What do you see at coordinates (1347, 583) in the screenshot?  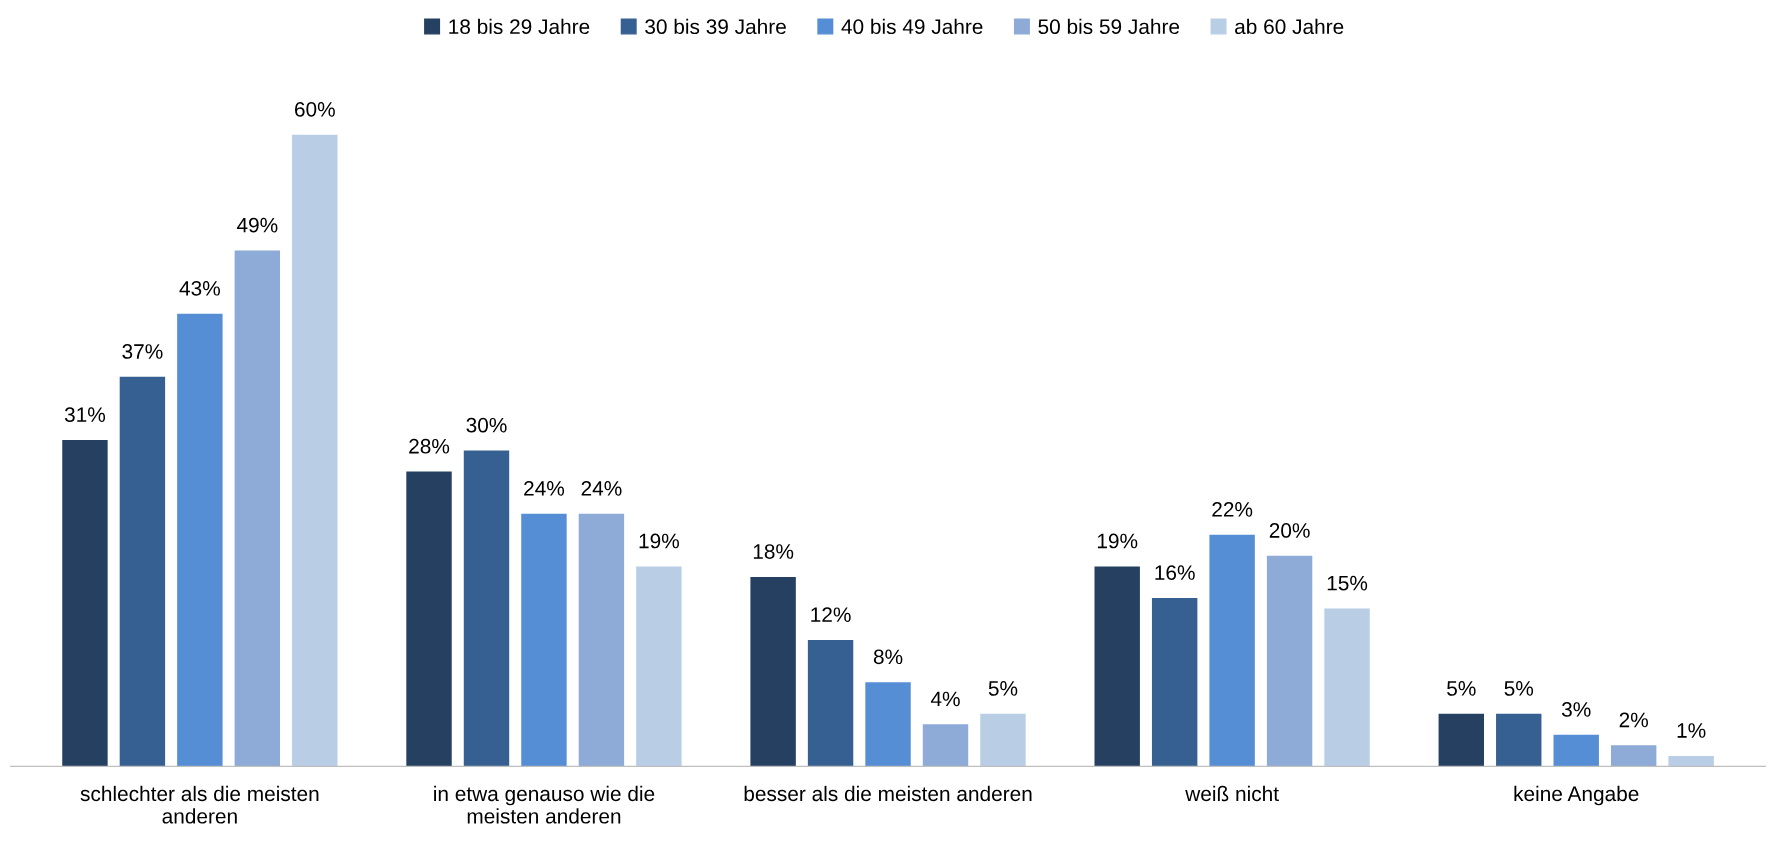 I see `data-label: 15%` at bounding box center [1347, 583].